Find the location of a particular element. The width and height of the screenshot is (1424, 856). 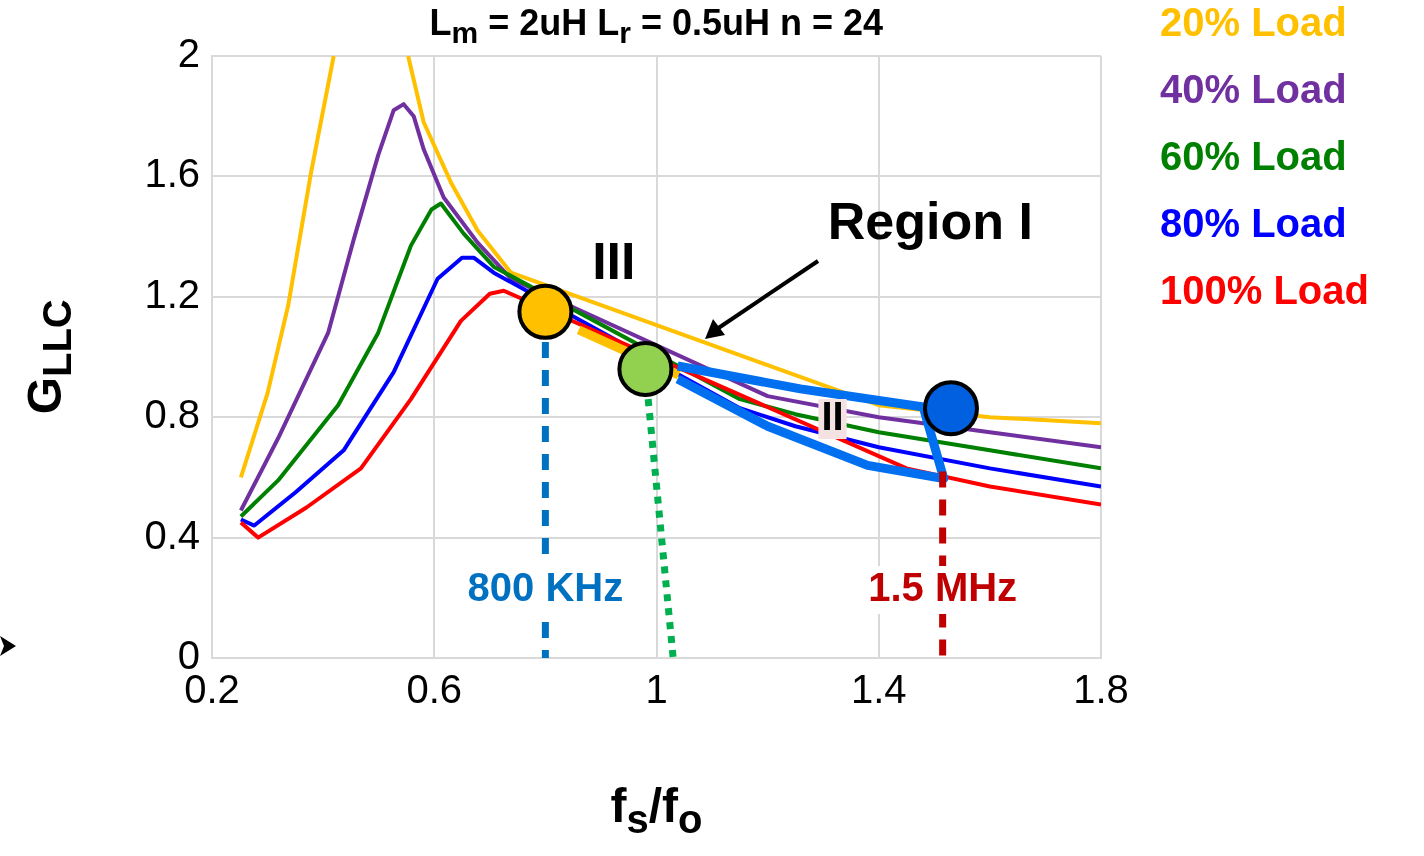

x-tick-label: 1 is located at coordinates (656, 689).